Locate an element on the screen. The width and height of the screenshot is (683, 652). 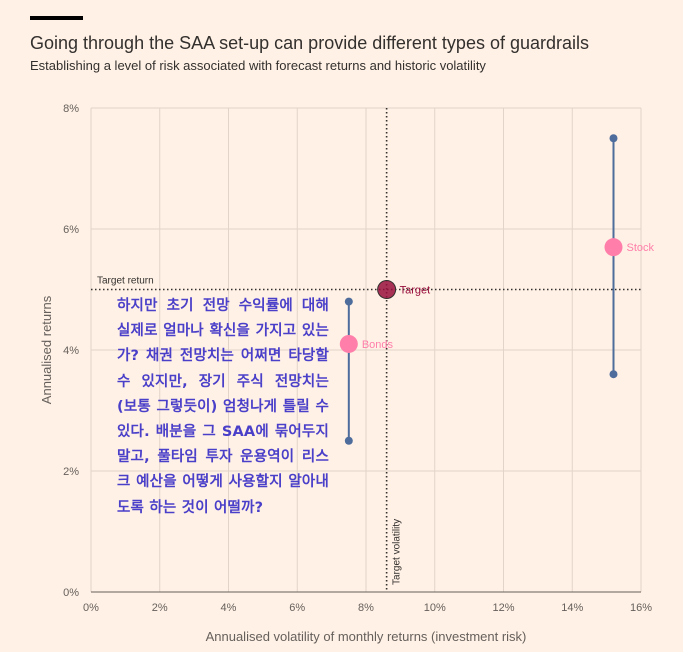
y-tick-label: 0% is located at coordinates (71, 593).